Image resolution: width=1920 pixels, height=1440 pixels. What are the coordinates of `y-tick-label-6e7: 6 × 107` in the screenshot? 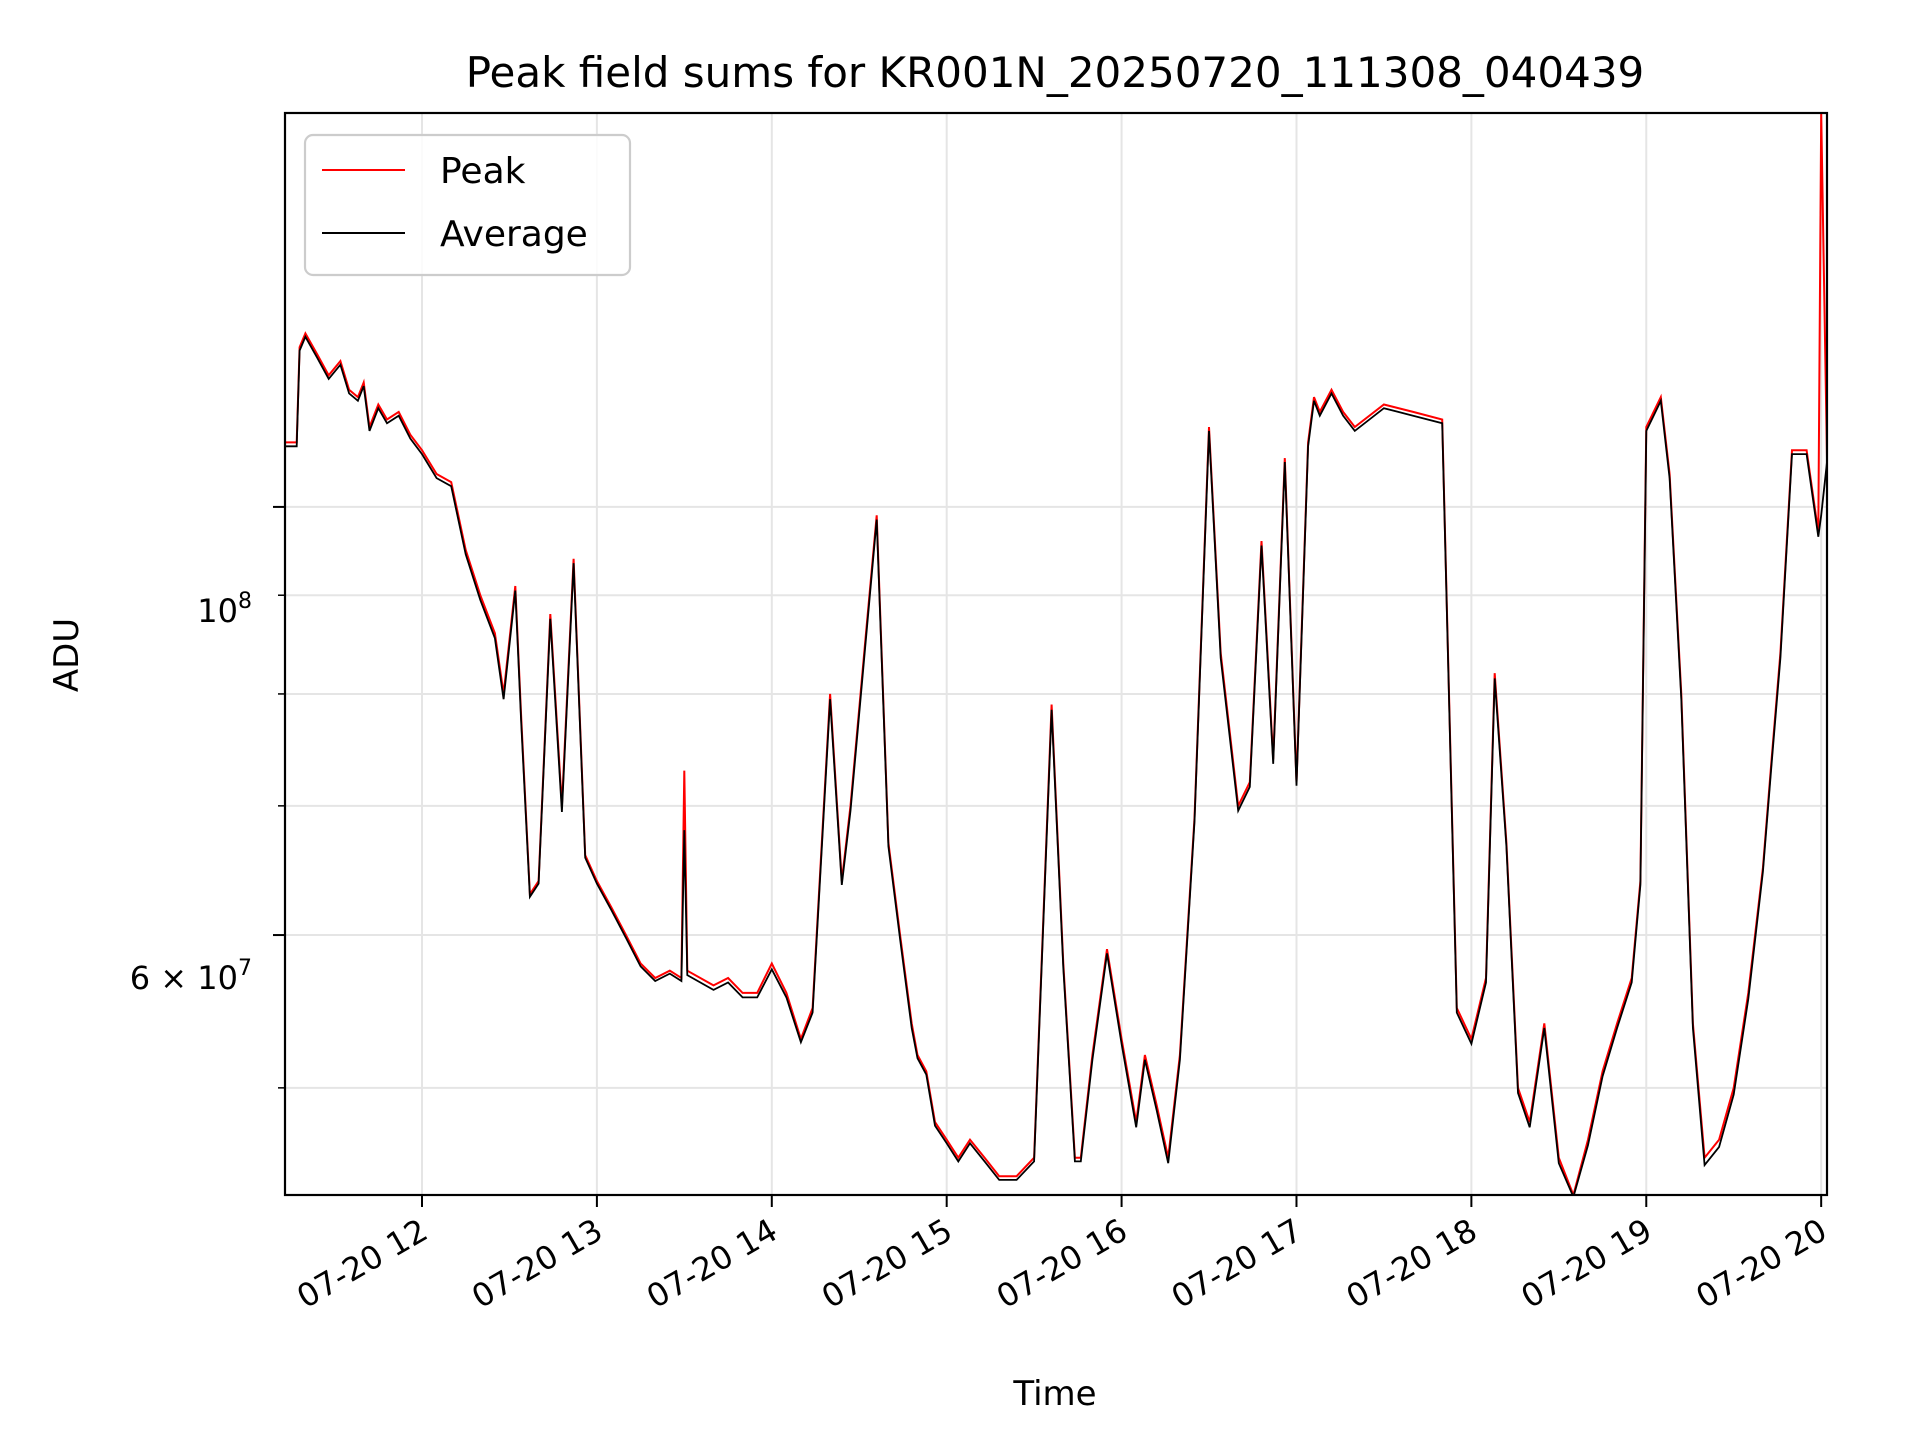 It's located at (191, 976).